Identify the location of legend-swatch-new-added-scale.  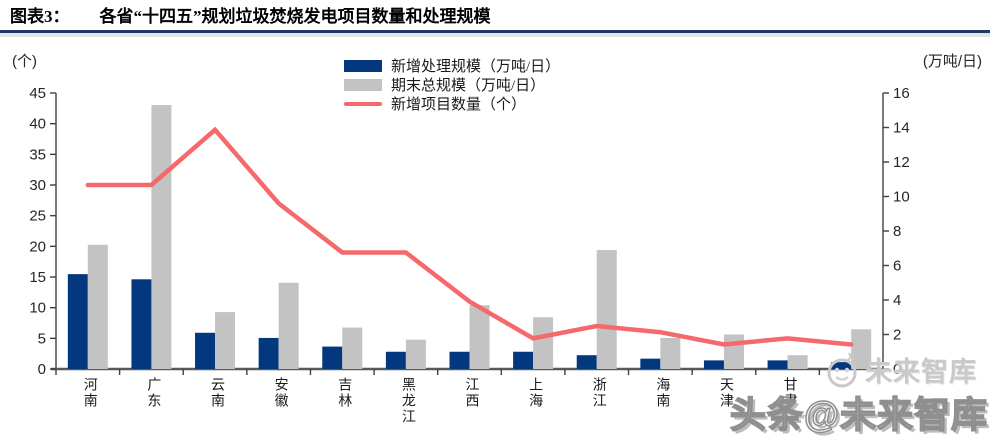
(363, 65).